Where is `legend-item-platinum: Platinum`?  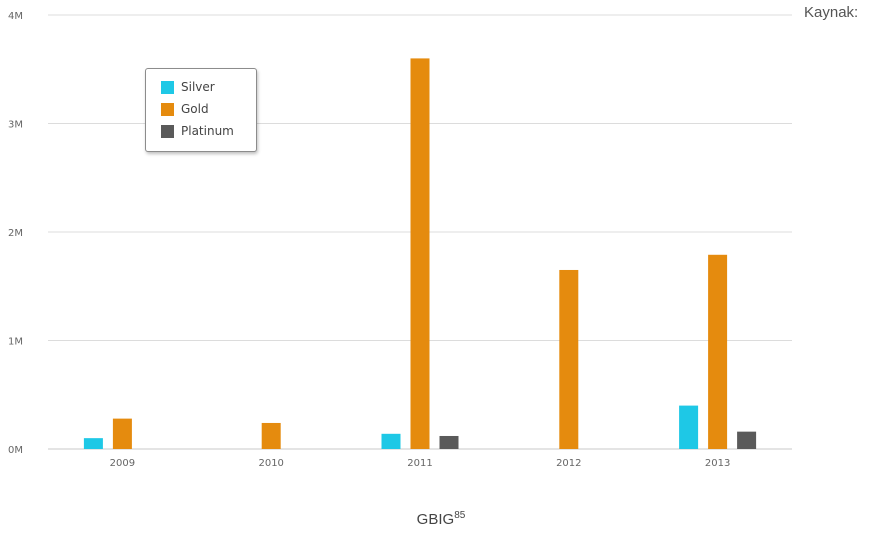
legend-item-platinum: Platinum is located at coordinates (208, 131).